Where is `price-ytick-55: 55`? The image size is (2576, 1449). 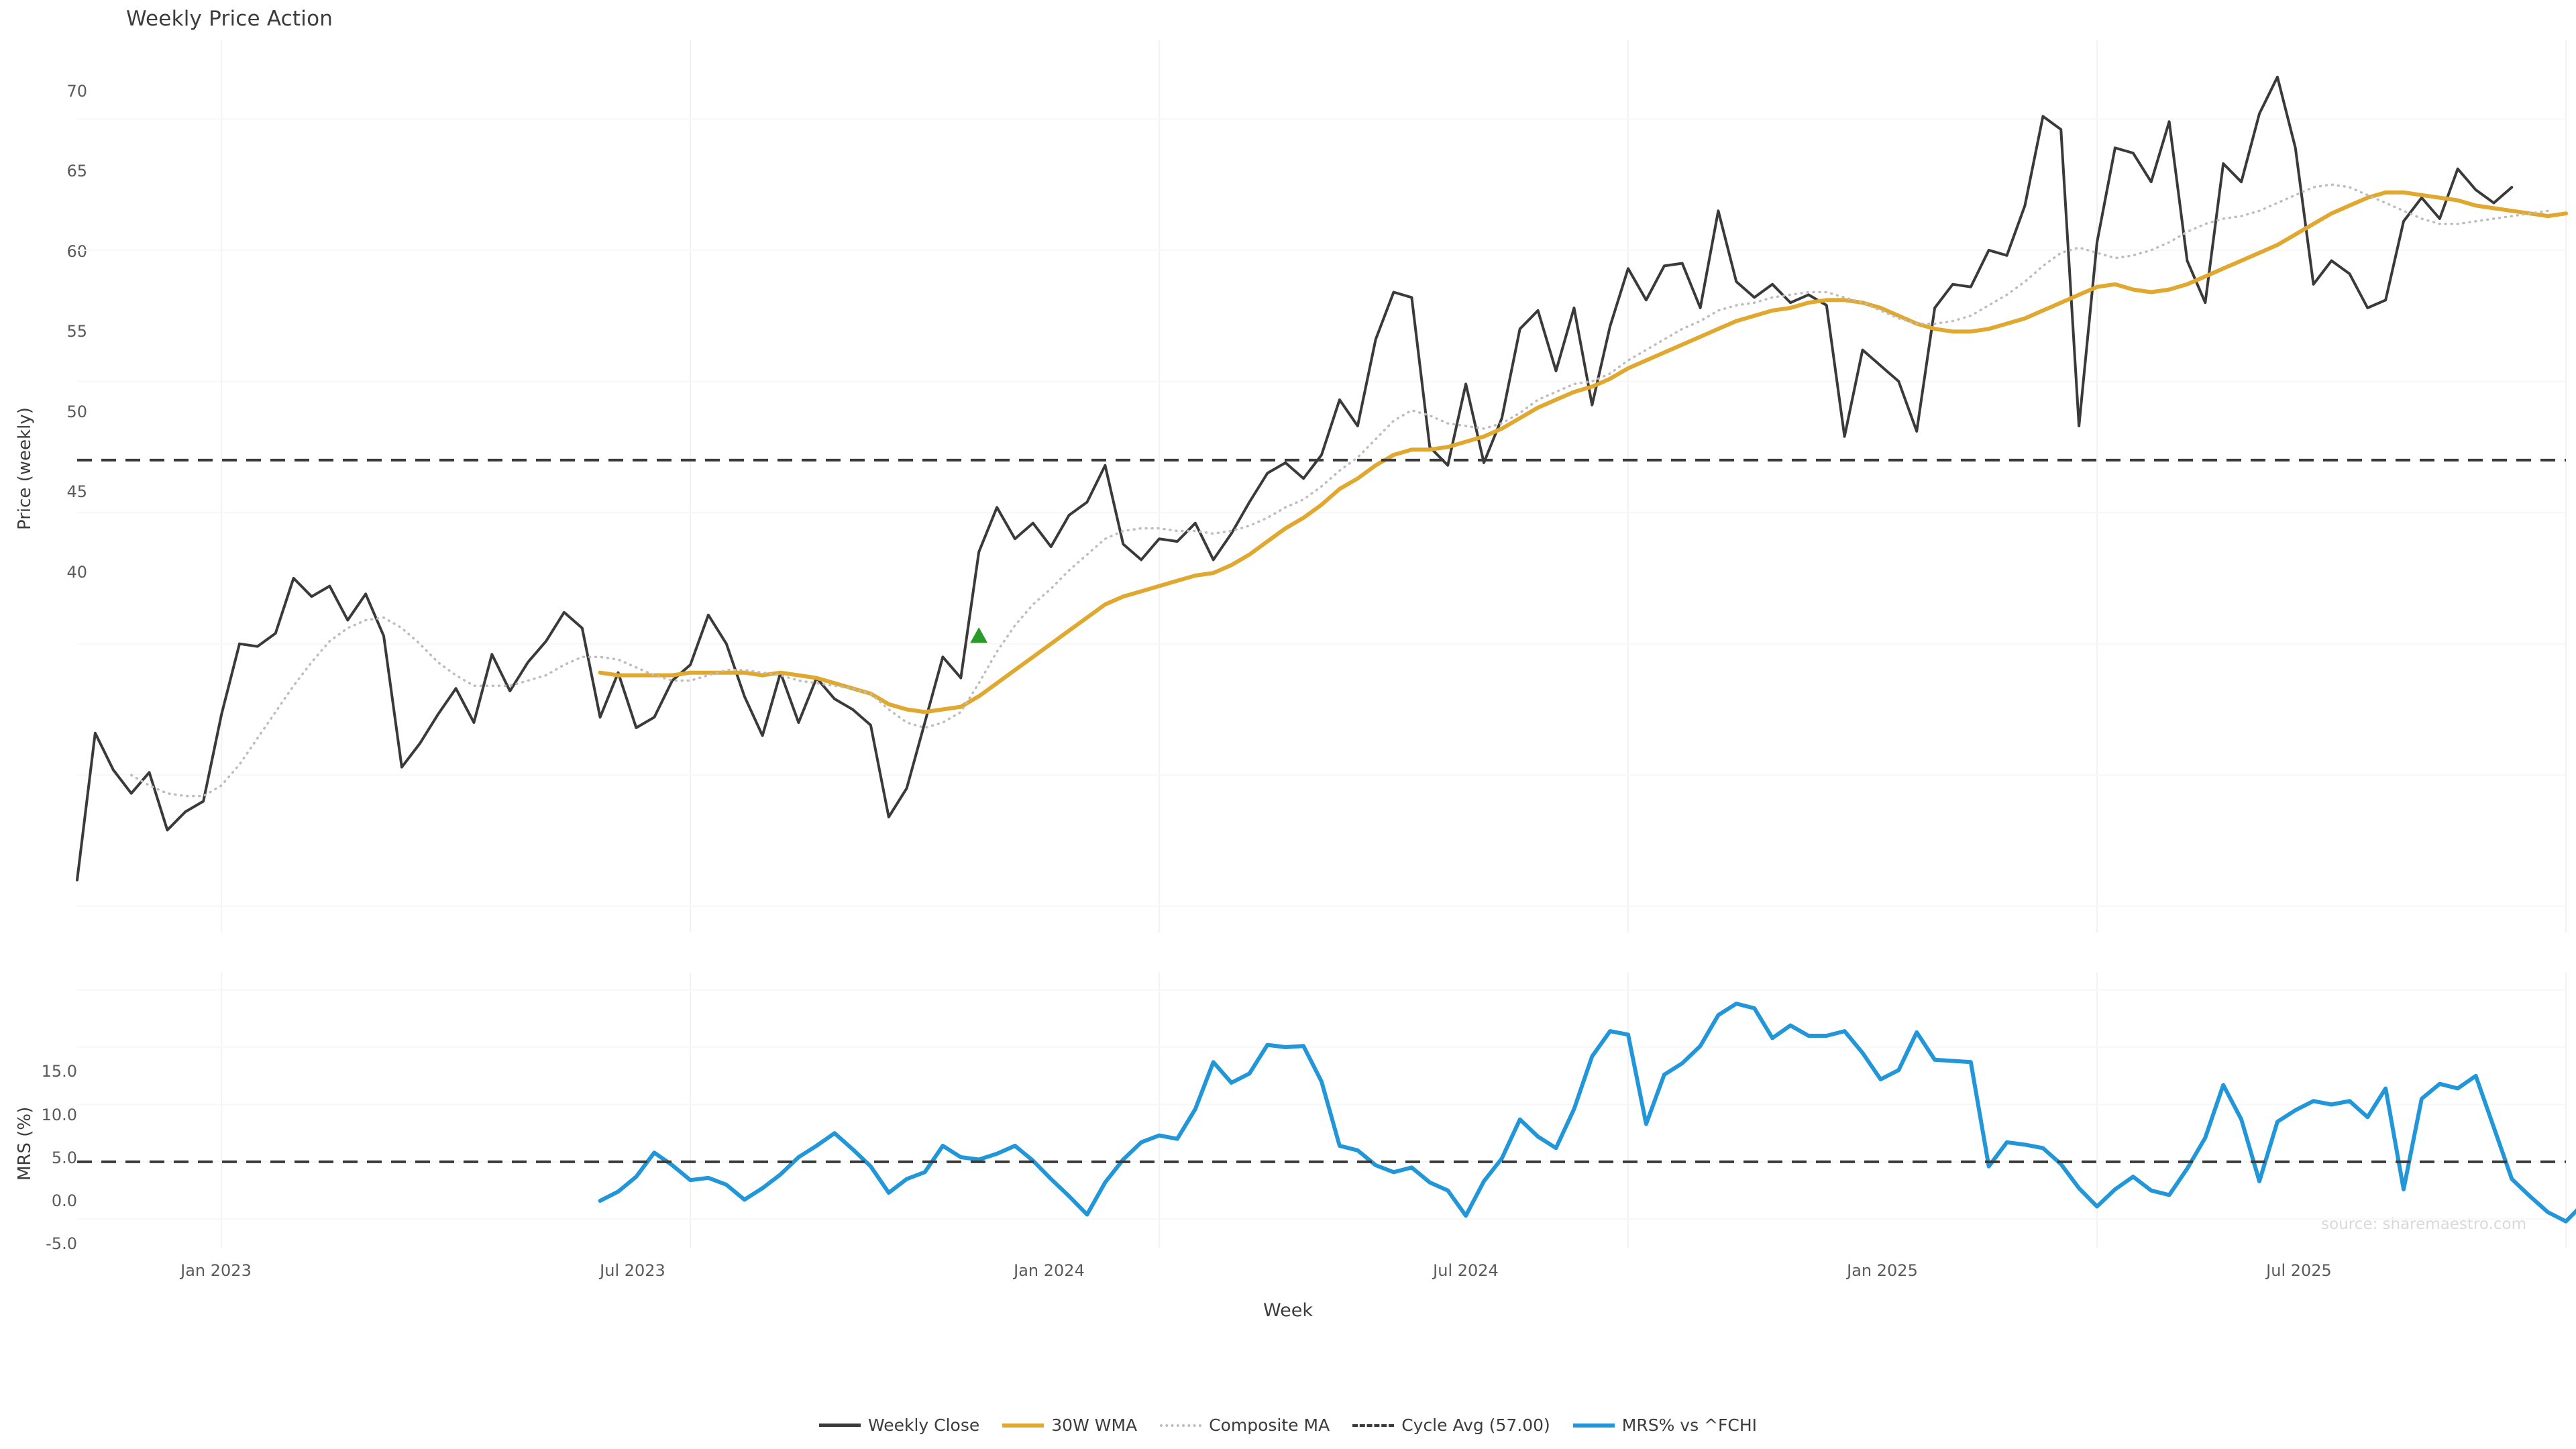 price-ytick-55: 55 is located at coordinates (76, 331).